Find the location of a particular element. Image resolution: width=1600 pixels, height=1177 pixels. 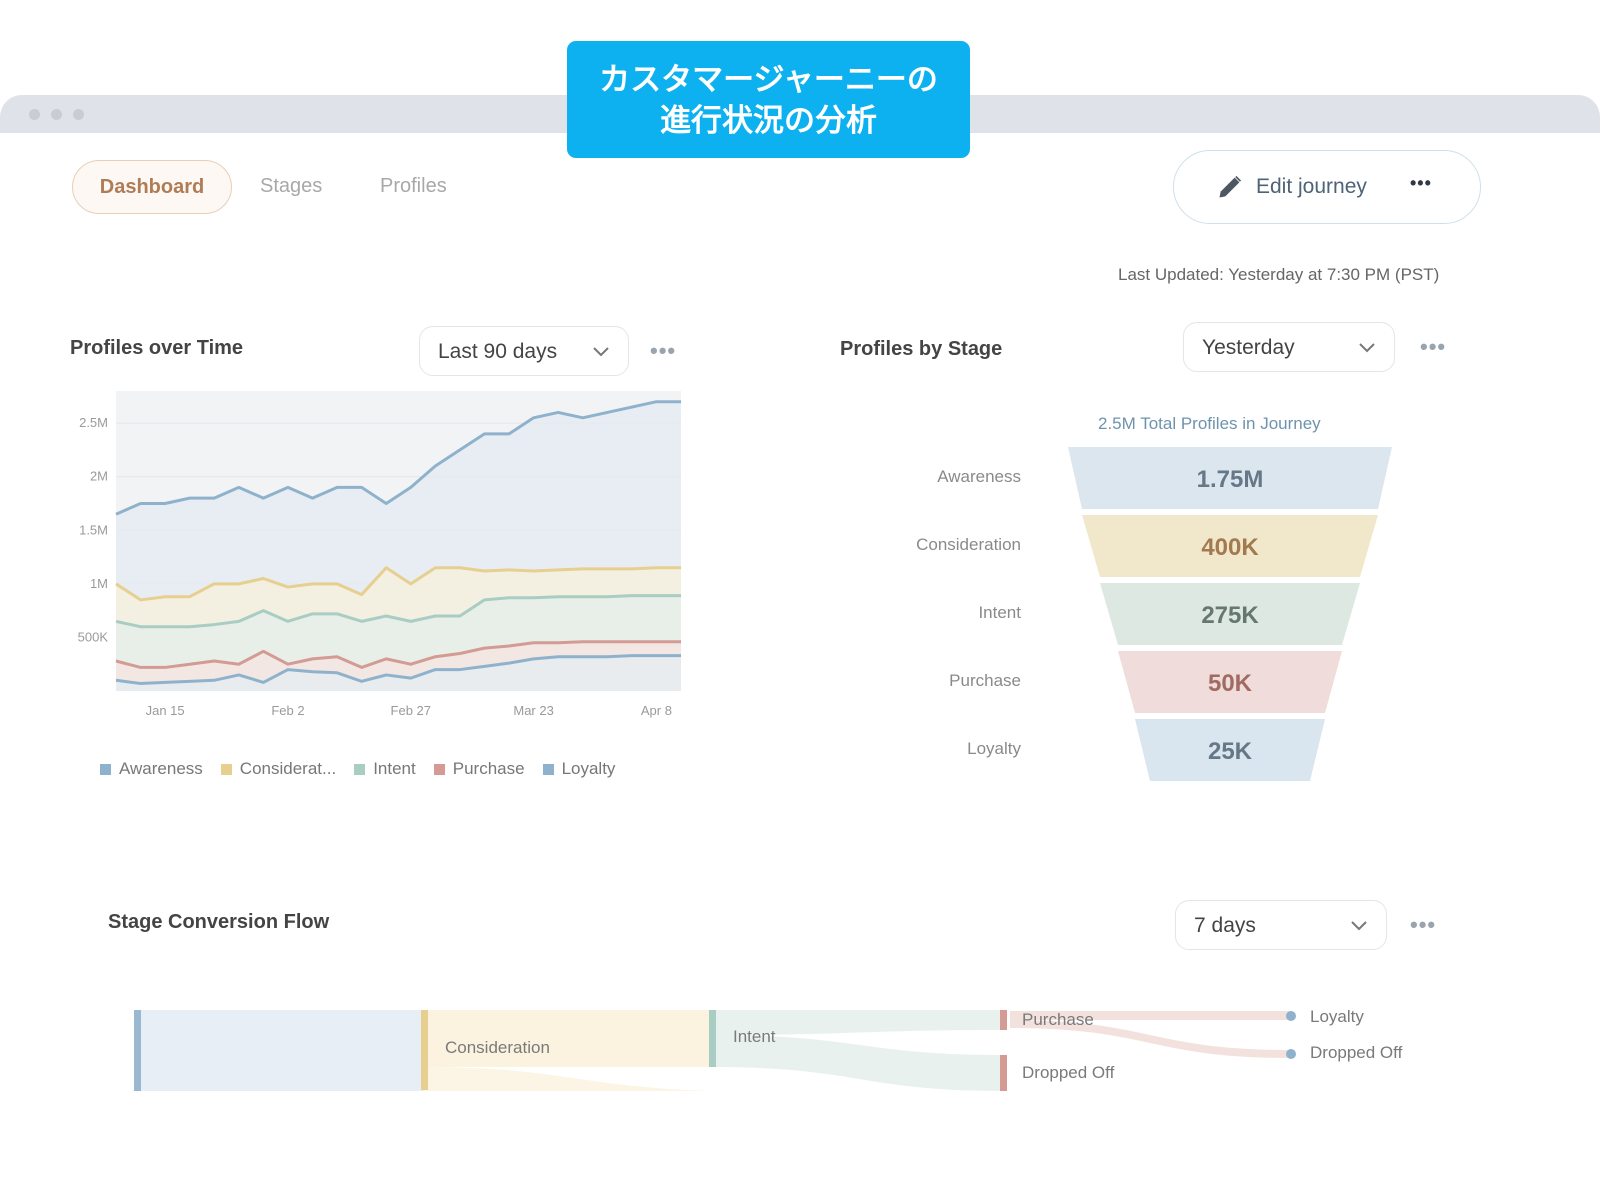

funnel-value-label: 1.75M is located at coordinates (1230, 479).